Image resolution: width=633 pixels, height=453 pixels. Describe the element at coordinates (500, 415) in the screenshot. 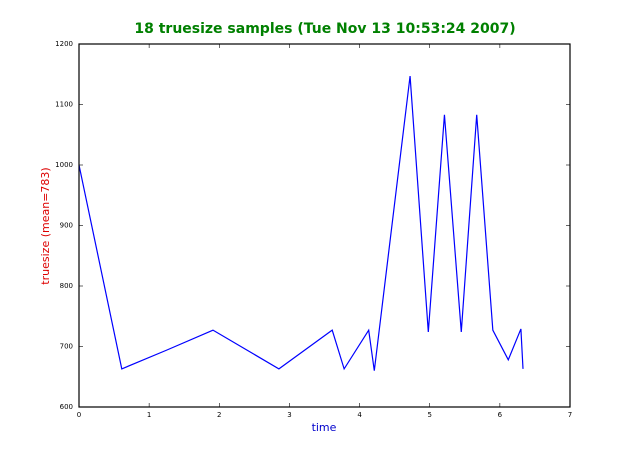

I see `x-tick-label: 6` at that location.